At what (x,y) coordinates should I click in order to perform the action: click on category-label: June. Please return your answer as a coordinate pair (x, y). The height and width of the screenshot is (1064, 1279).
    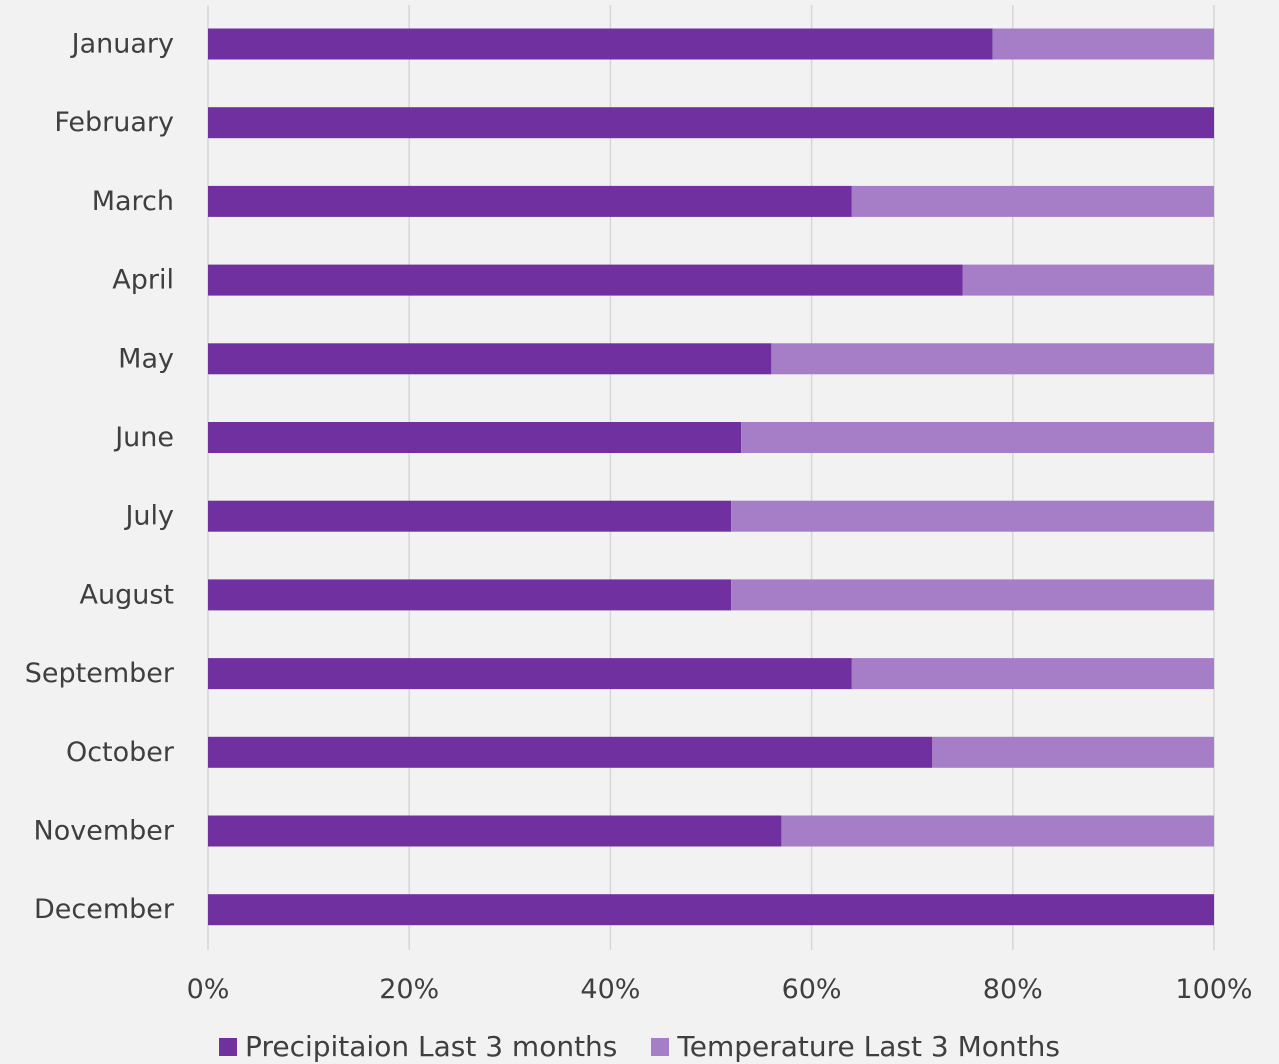
    Looking at the image, I should click on (143, 437).